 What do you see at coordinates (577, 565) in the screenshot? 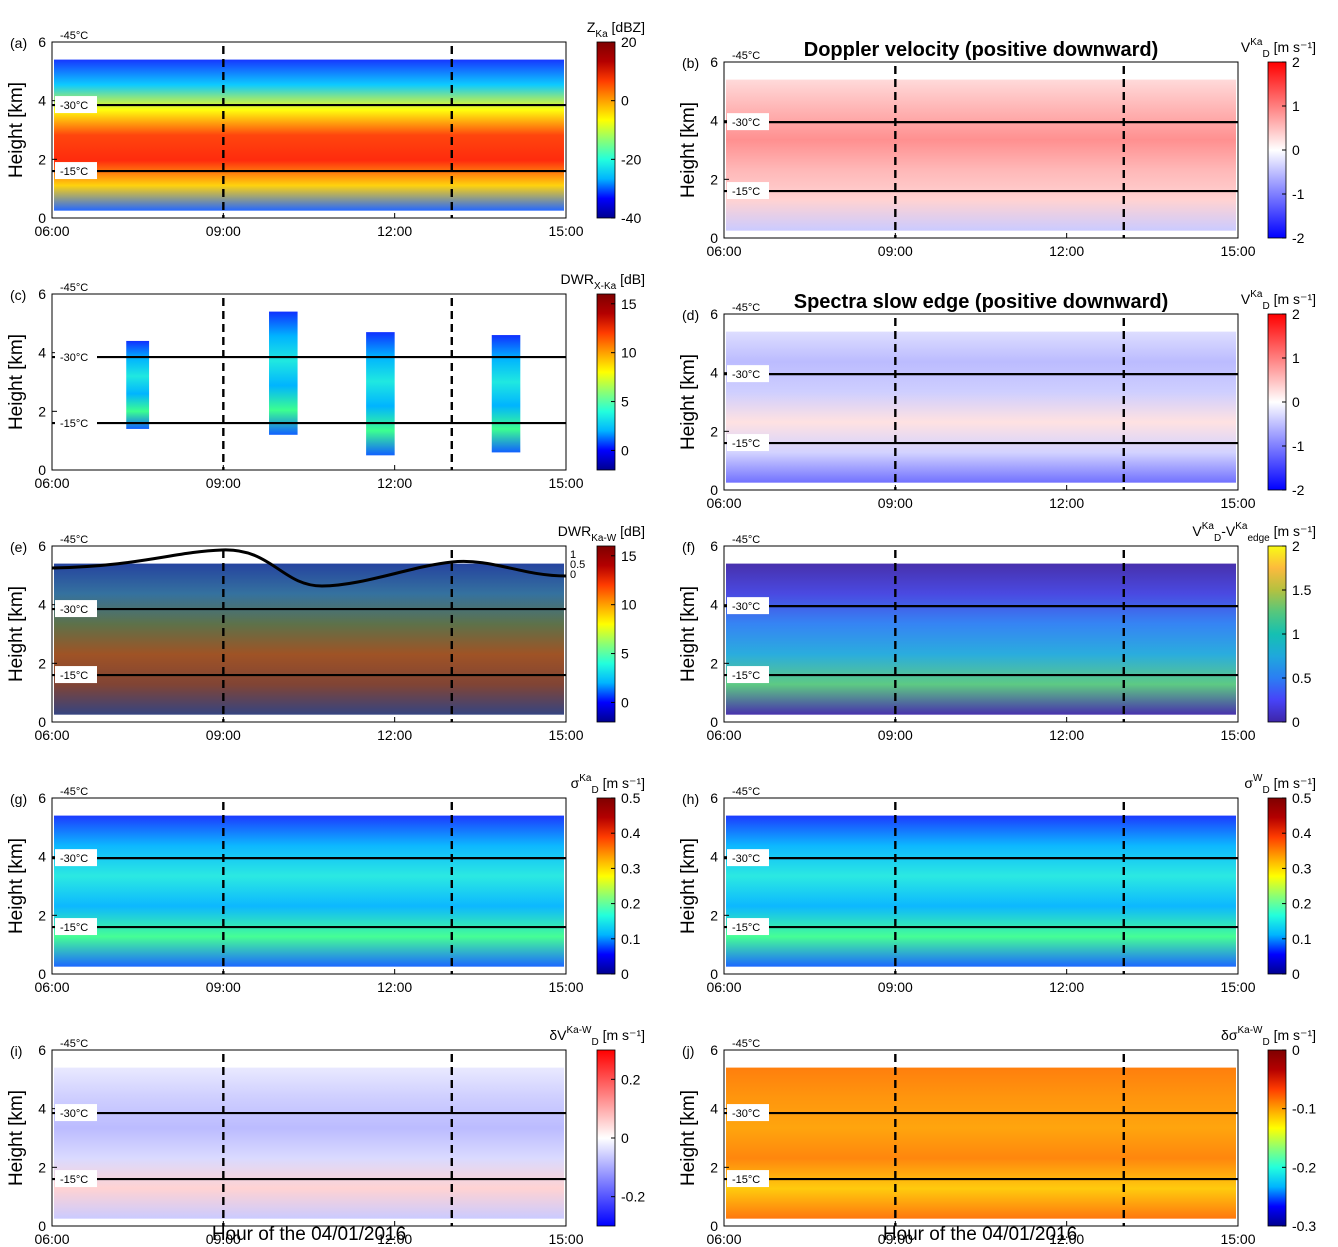
I see `right-axis-tick: 0.5` at bounding box center [577, 565].